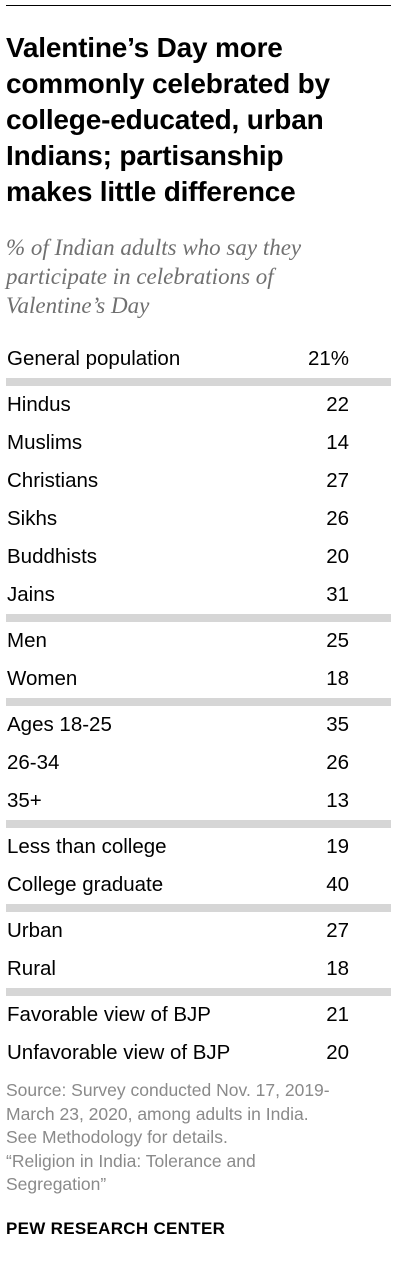 The height and width of the screenshot is (1278, 400). I want to click on row-group: General population 21%, so click(198, 359).